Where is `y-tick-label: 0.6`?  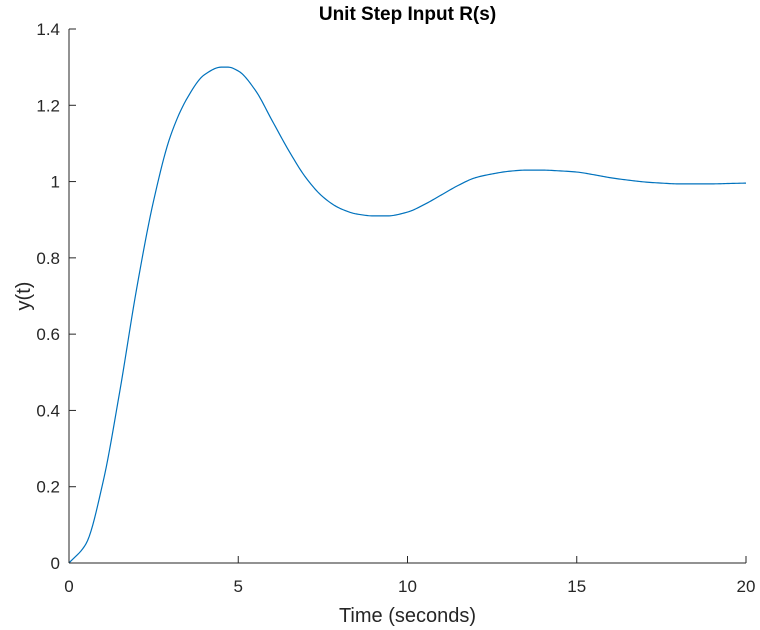 y-tick-label: 0.6 is located at coordinates (48, 334).